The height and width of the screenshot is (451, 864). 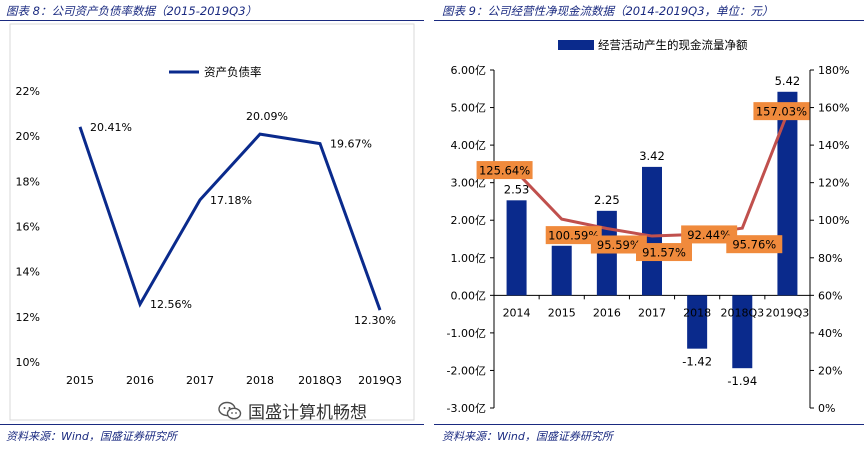 I want to click on left-ytick-label: 10%, so click(x=28, y=362).